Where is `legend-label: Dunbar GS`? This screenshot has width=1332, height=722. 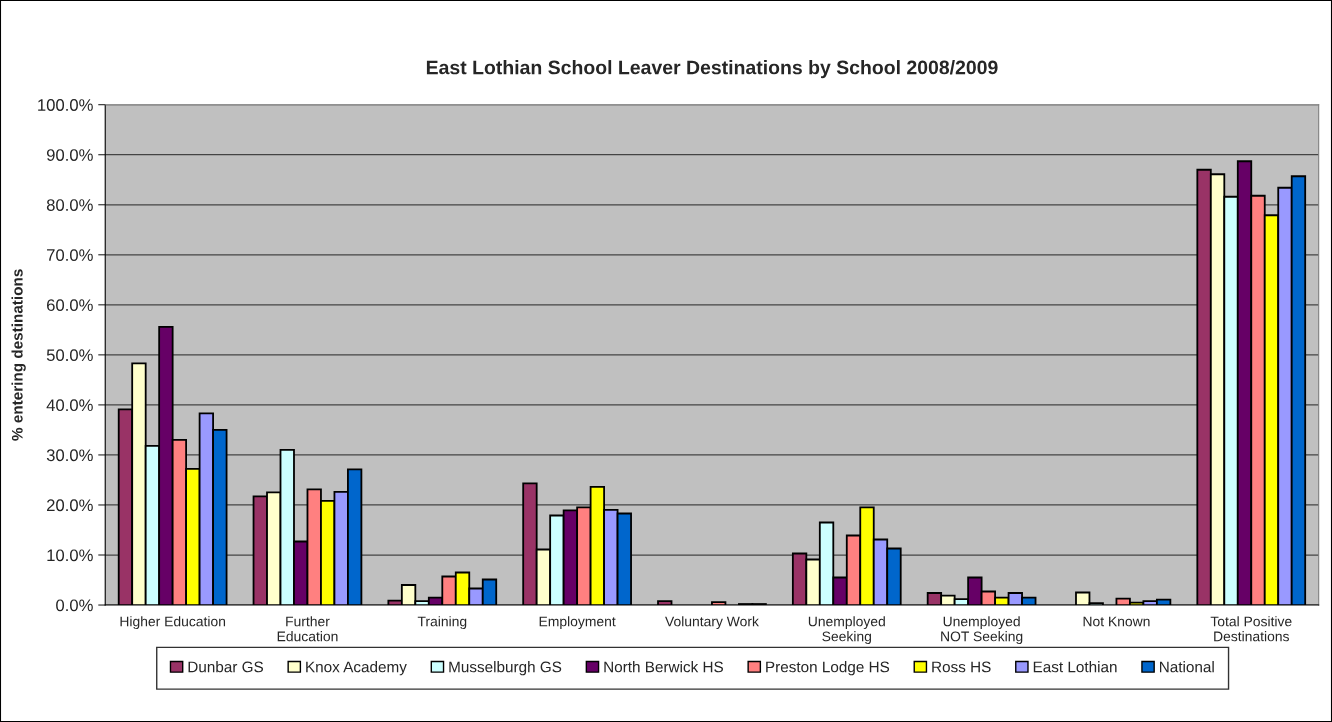
legend-label: Dunbar GS is located at coordinates (226, 667).